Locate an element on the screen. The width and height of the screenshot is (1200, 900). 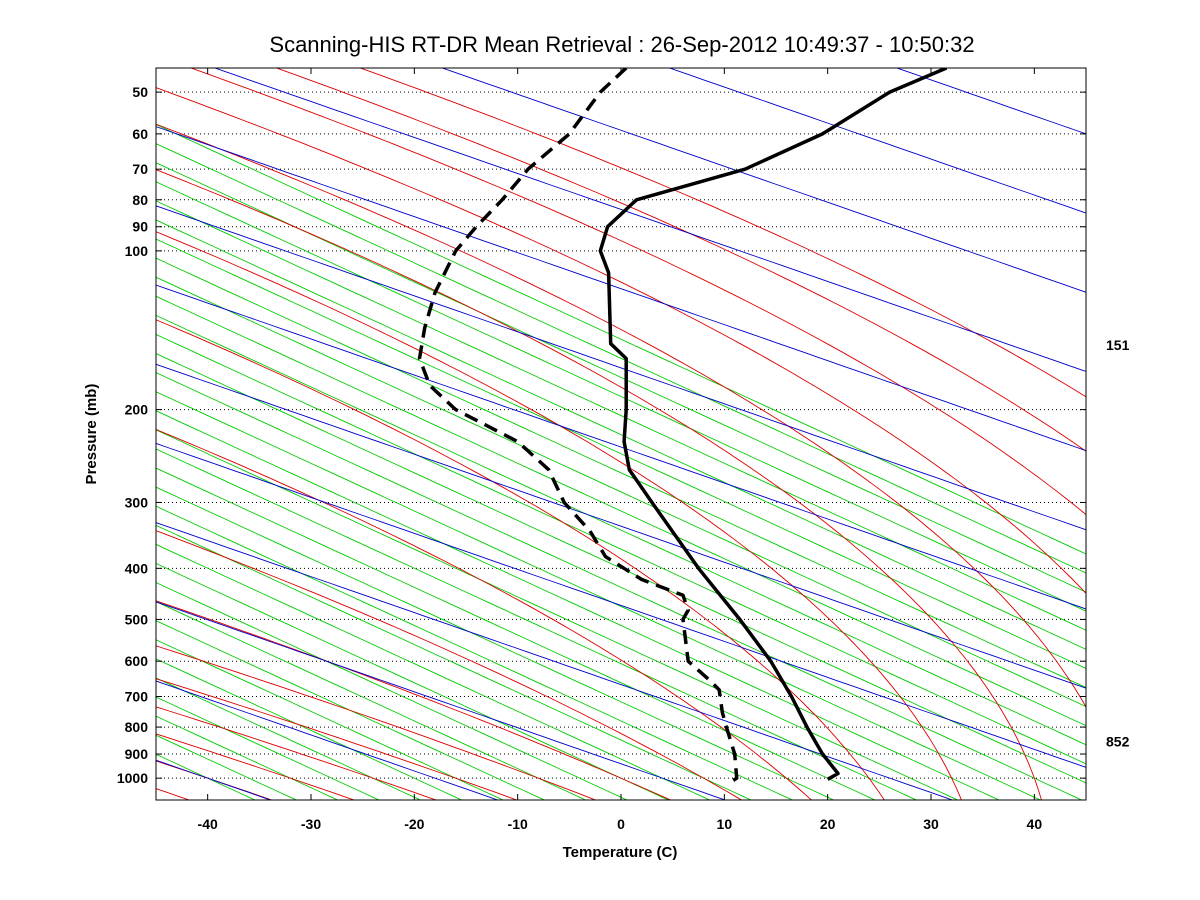
y-tick-label: 60 is located at coordinates (140, 134).